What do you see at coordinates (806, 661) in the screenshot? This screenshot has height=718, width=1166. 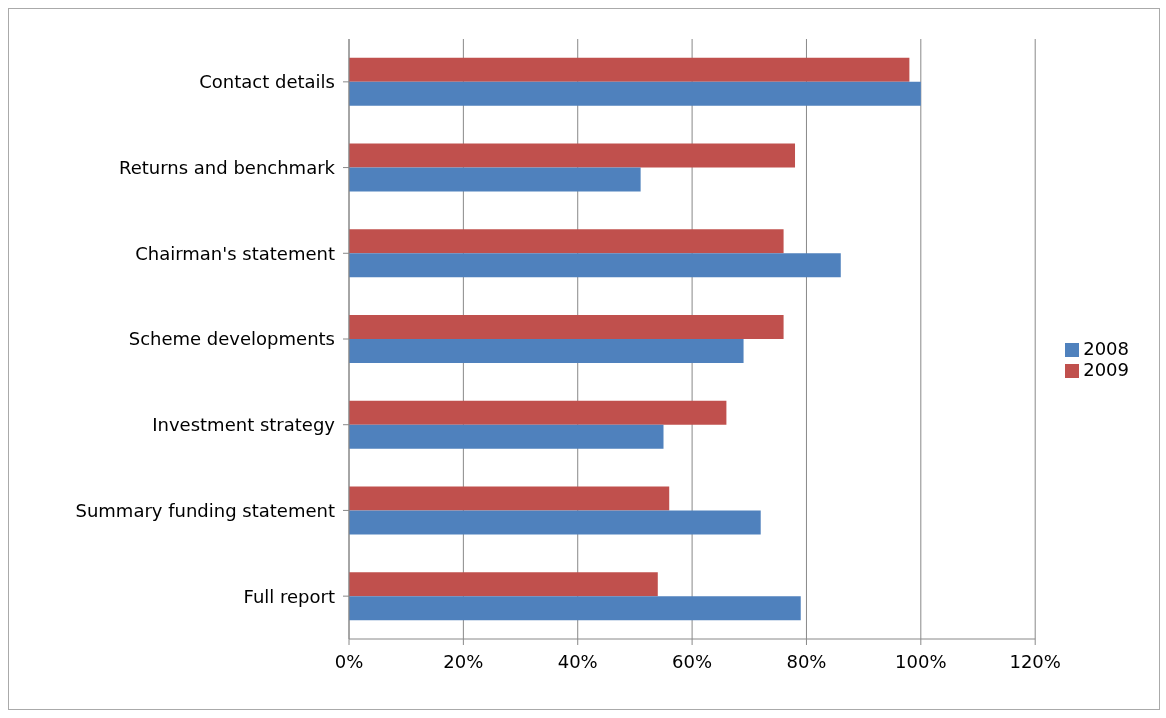 I see `x-tick-label: 80%` at bounding box center [806, 661].